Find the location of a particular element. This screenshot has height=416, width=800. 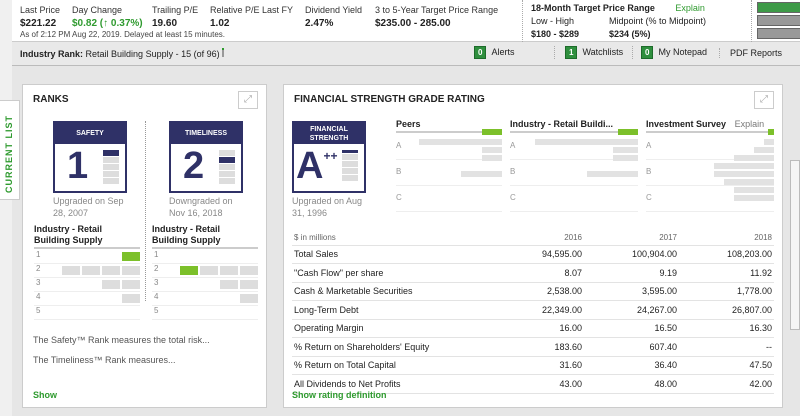

industry-rank-label: Industry Rank: is located at coordinates (52, 54).